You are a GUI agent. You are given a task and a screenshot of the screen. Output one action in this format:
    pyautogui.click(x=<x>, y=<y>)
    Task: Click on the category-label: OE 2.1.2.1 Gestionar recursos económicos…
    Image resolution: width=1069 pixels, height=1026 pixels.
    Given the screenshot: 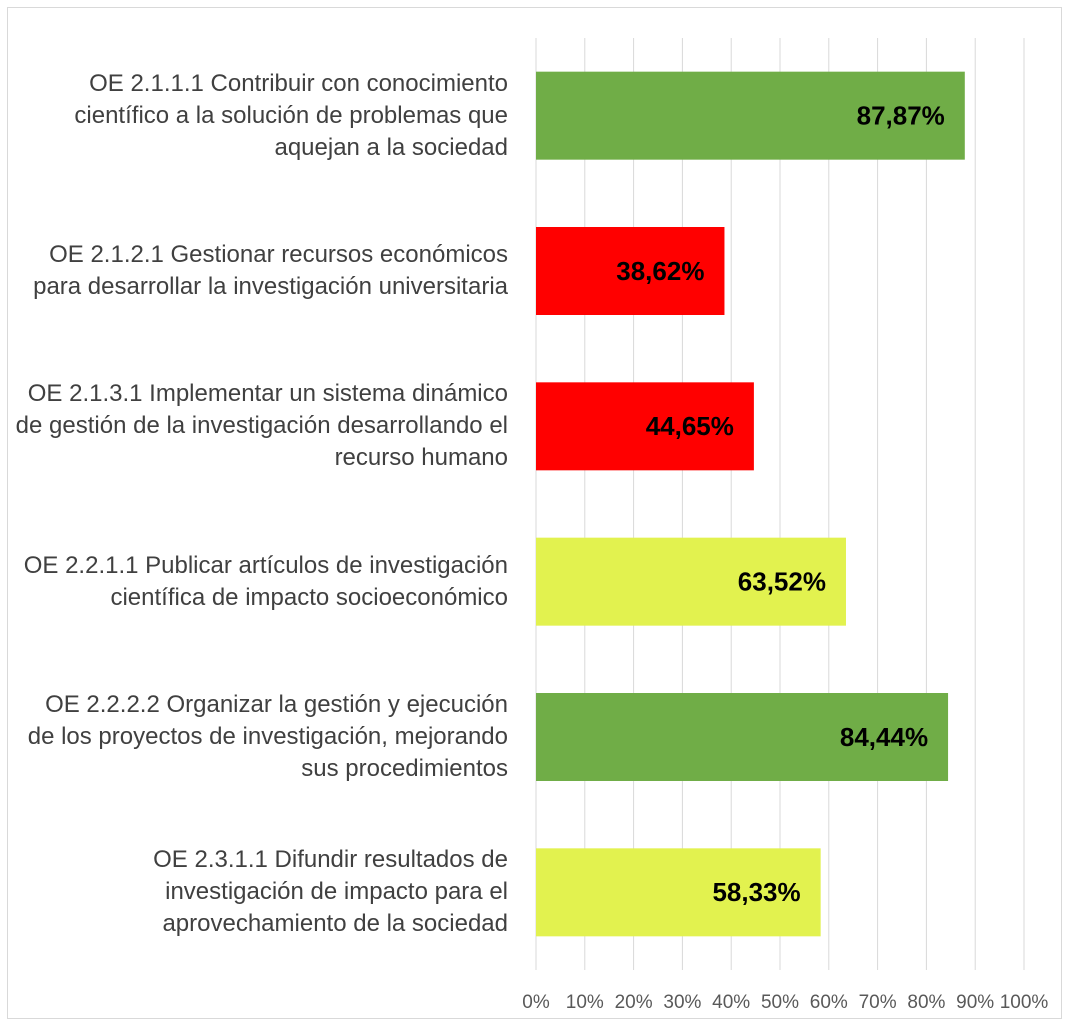 What is the action you would take?
    pyautogui.click(x=270, y=270)
    